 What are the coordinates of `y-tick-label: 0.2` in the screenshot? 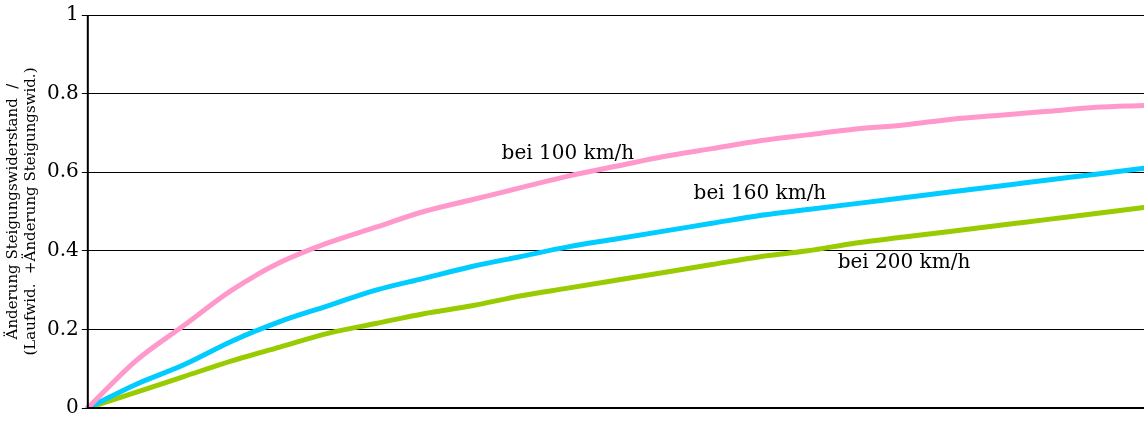 It's located at (62, 327).